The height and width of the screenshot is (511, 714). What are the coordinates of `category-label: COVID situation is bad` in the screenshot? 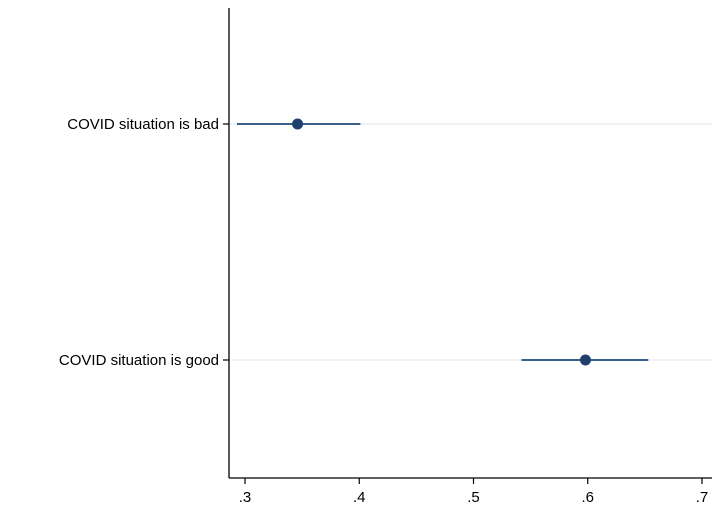 It's located at (143, 124).